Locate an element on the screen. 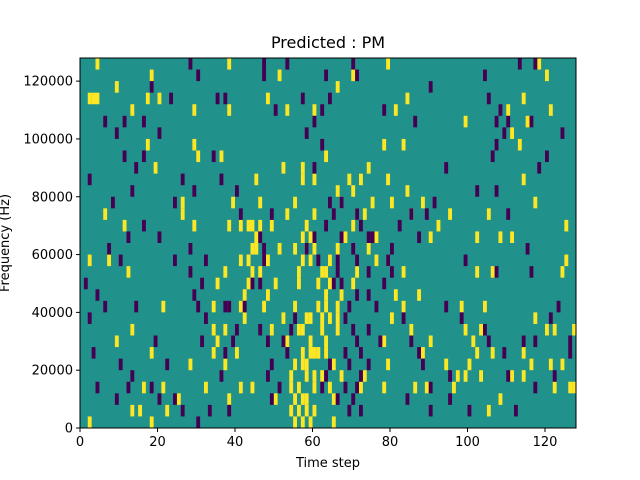  x-tick-label: 0 is located at coordinates (80, 442).